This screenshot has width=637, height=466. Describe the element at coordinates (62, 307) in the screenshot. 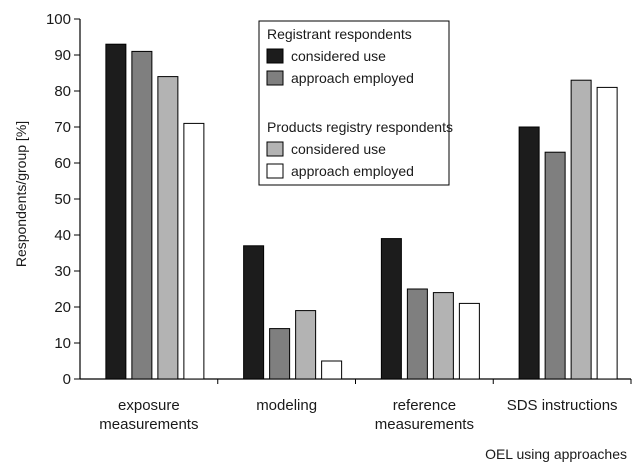

I see `y-tick-label: 20` at that location.